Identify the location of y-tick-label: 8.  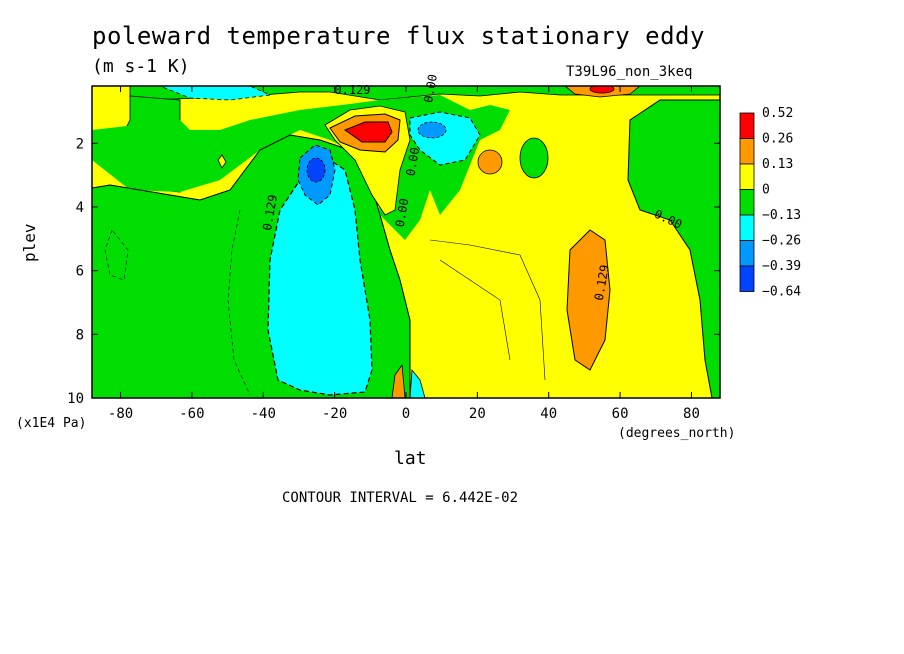
(80, 335).